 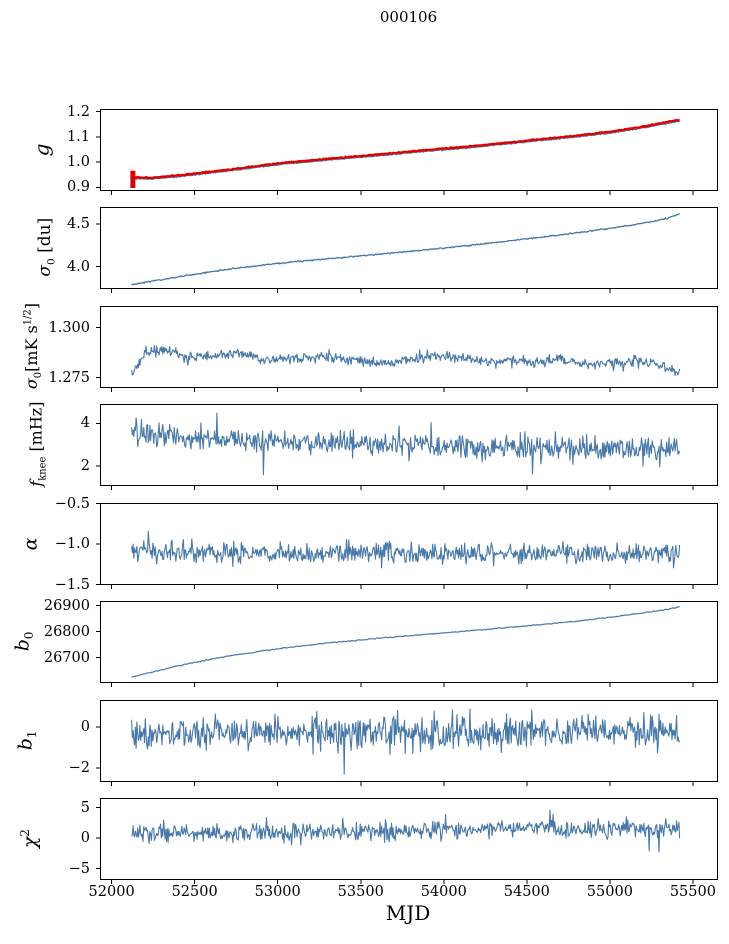 I want to click on y-tick-label: −1.0, so click(x=72, y=544).